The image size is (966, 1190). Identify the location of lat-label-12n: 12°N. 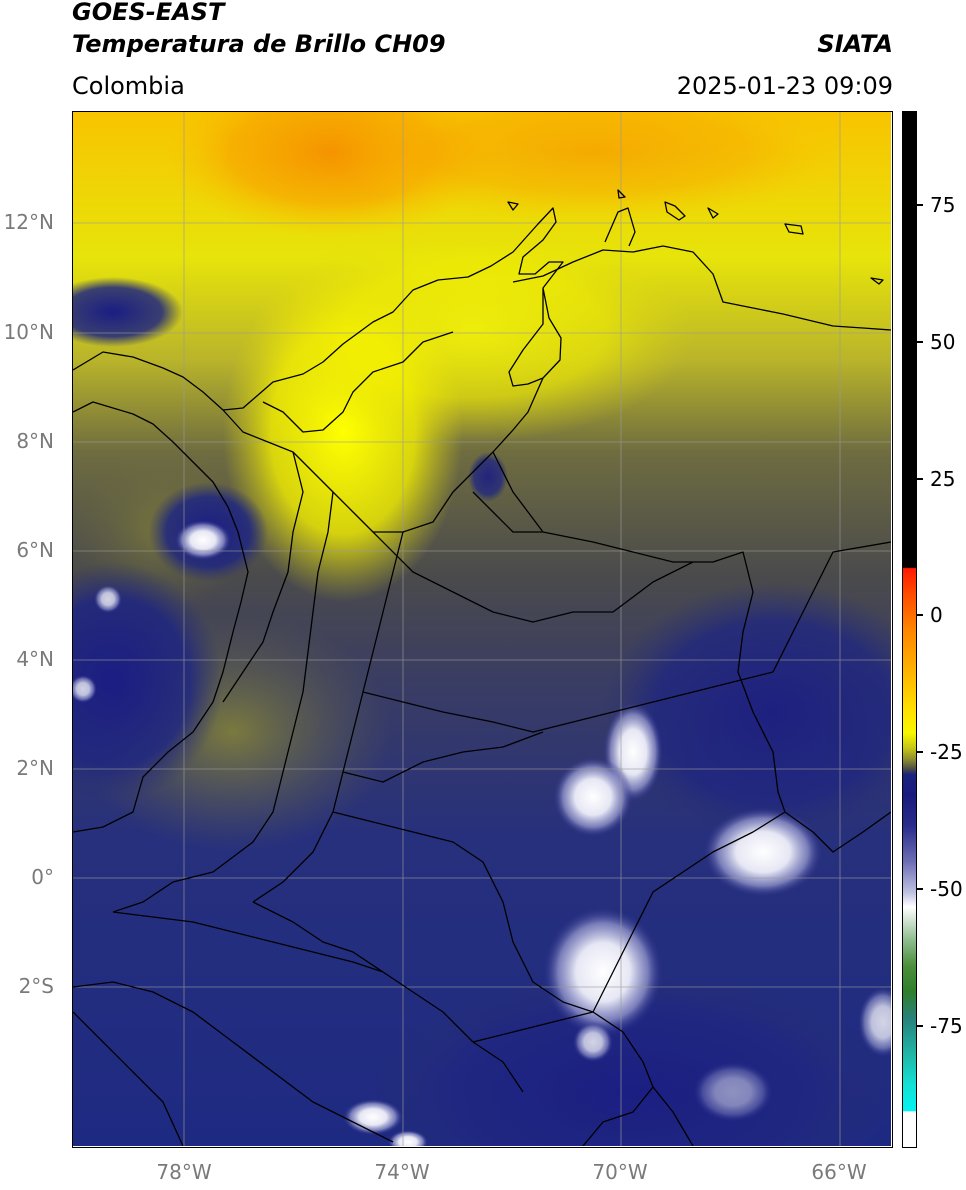
(28, 222).